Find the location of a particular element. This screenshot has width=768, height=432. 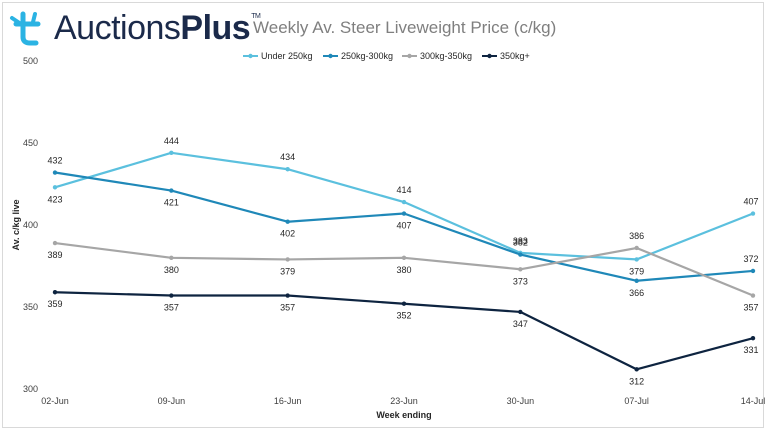

auctionsplus-logo-icon is located at coordinates (25, 28).